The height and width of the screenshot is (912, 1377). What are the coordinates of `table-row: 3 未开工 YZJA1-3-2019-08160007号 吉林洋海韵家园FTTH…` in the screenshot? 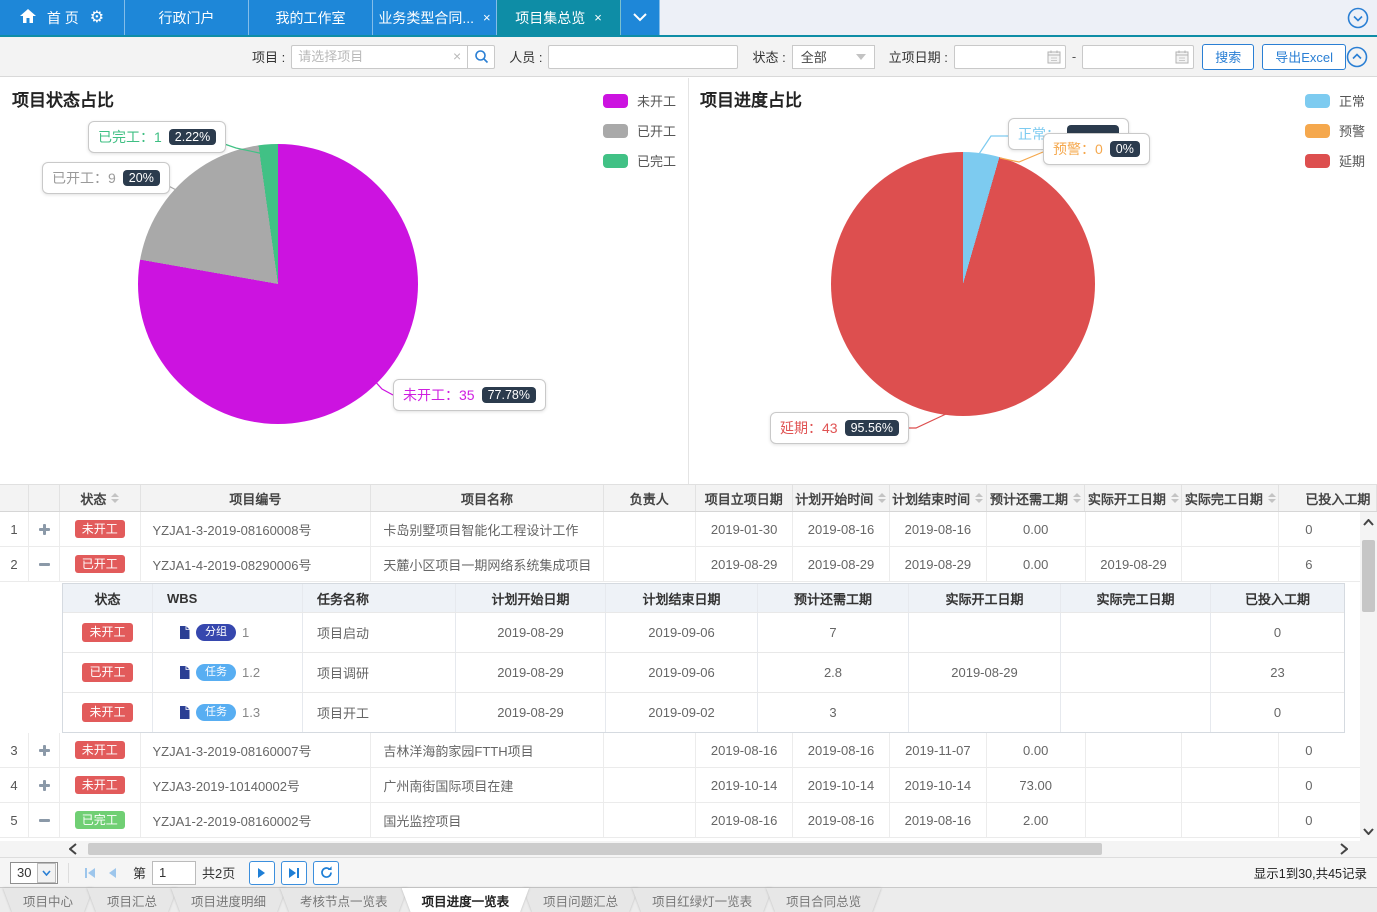 It's located at (688, 750).